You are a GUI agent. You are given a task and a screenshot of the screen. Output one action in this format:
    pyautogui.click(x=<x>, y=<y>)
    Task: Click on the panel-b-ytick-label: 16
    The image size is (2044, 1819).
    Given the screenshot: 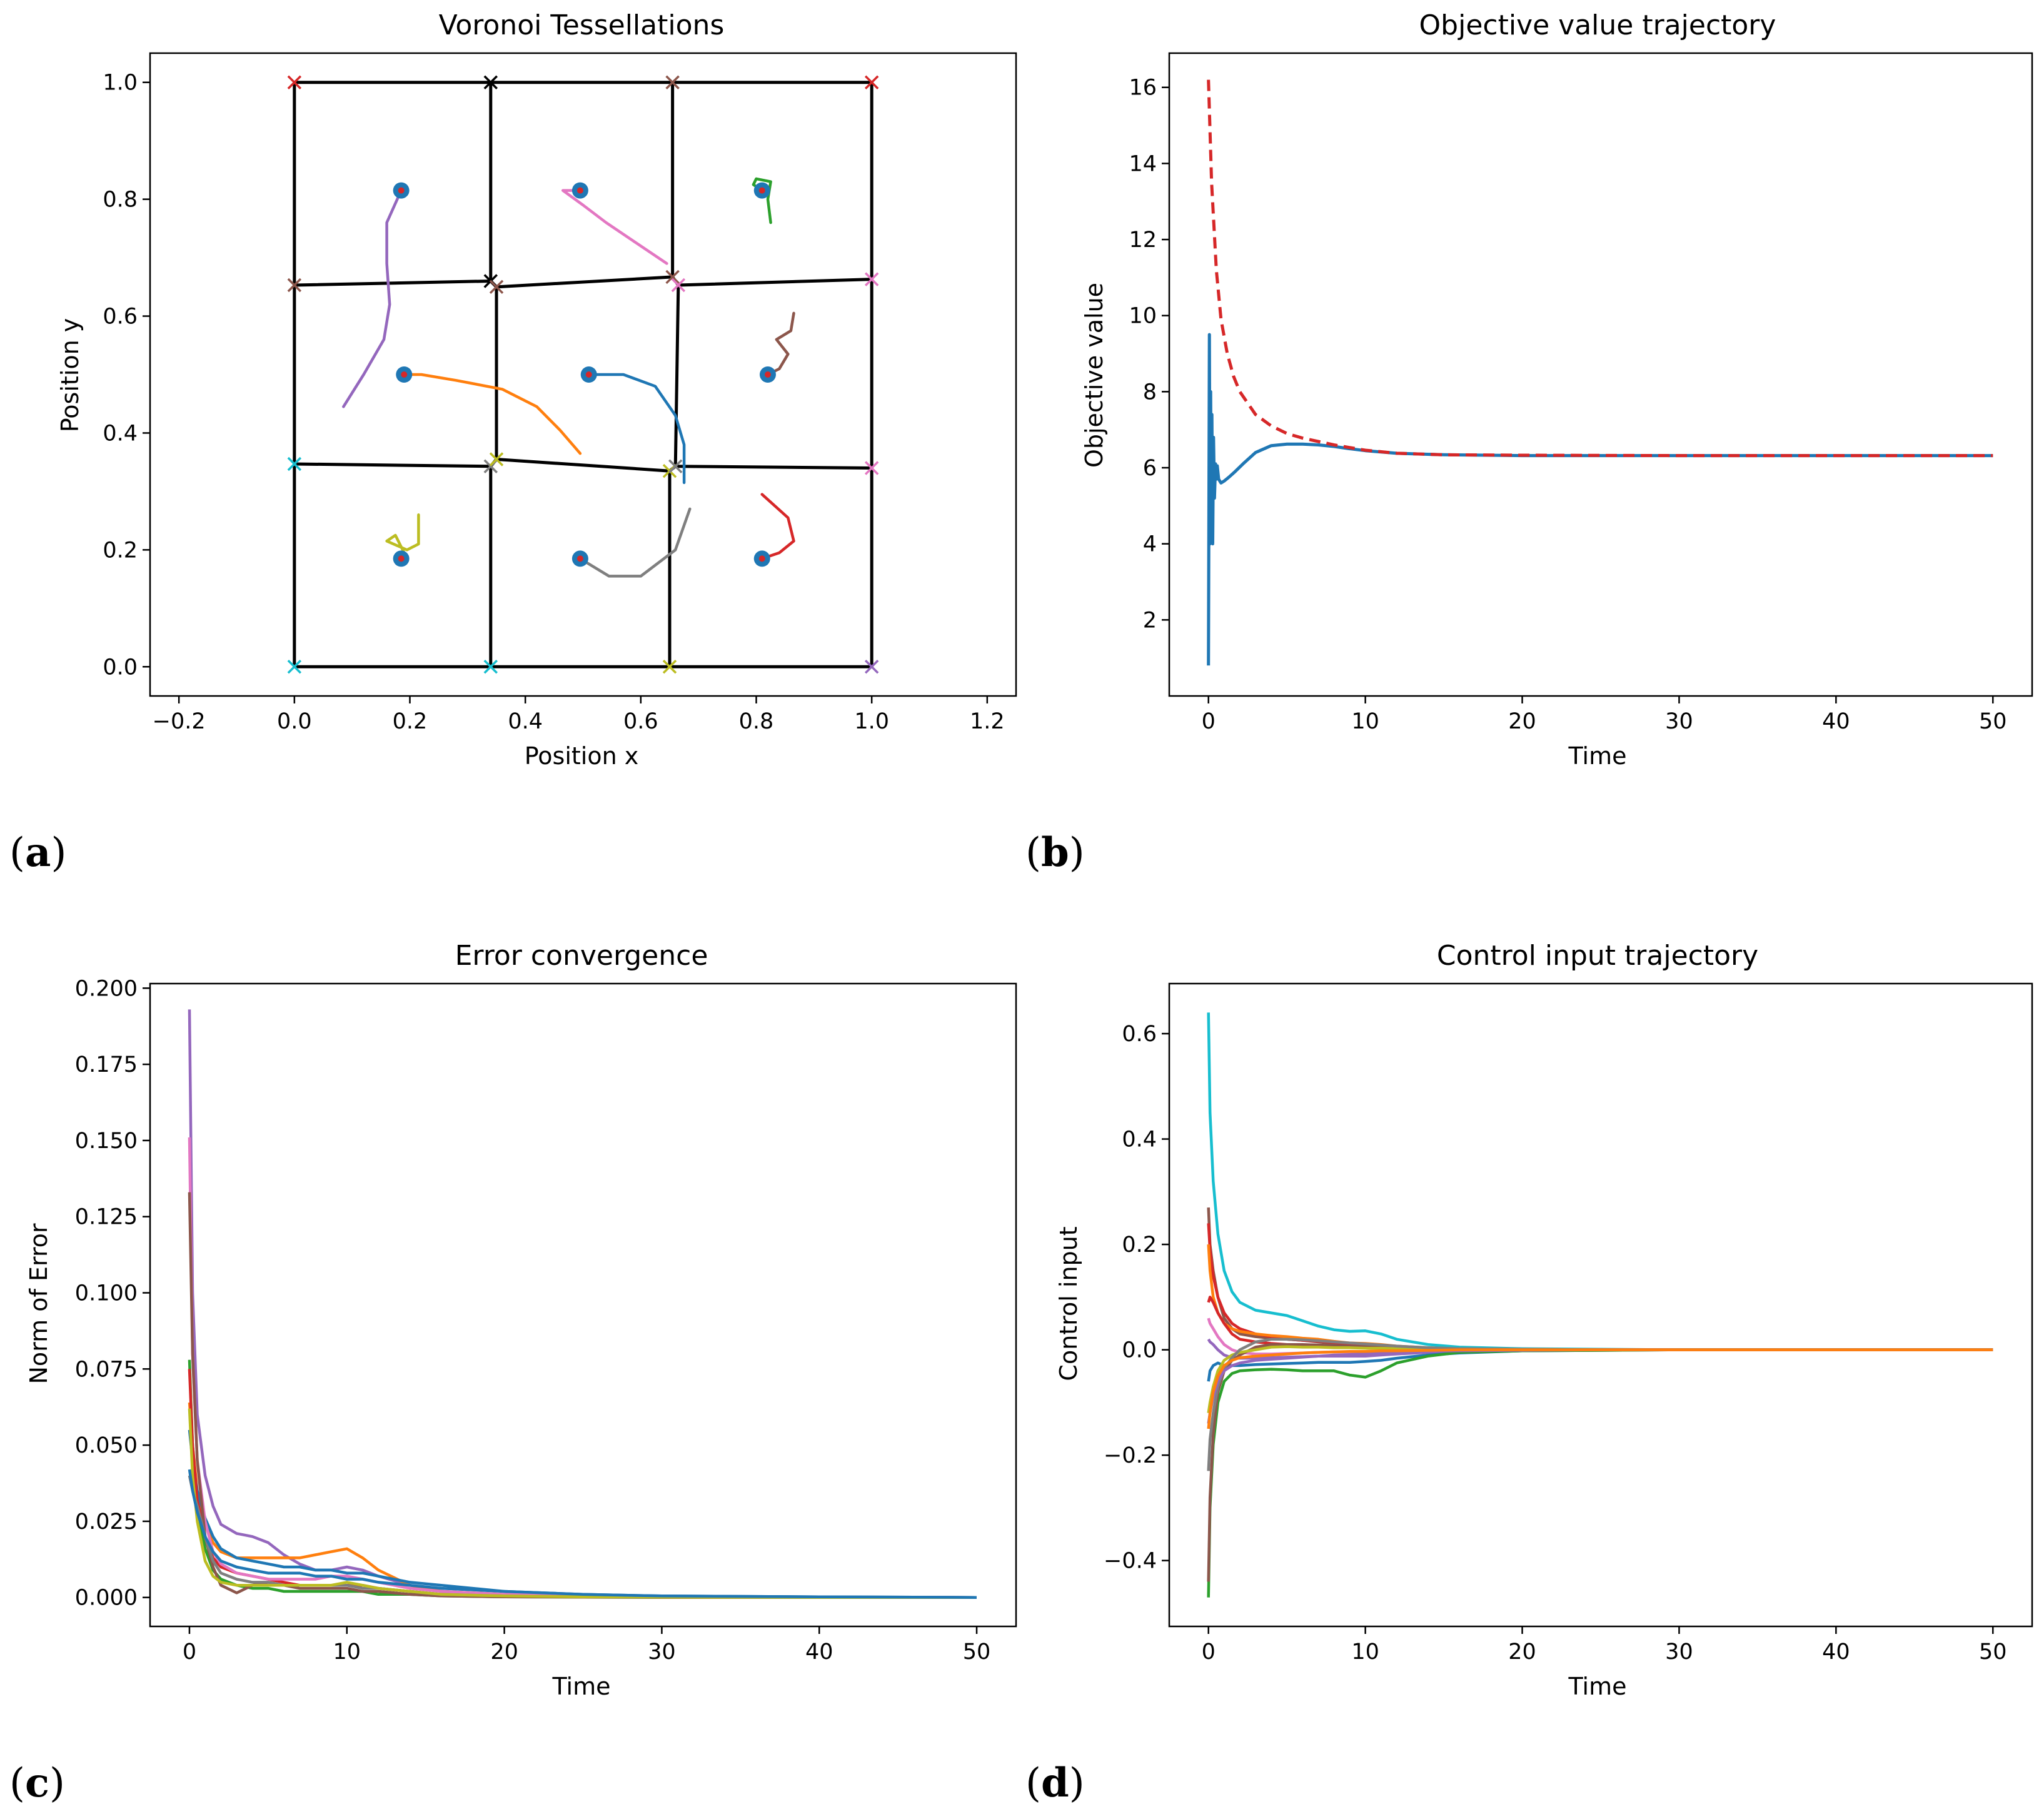 What is the action you would take?
    pyautogui.click(x=1143, y=88)
    